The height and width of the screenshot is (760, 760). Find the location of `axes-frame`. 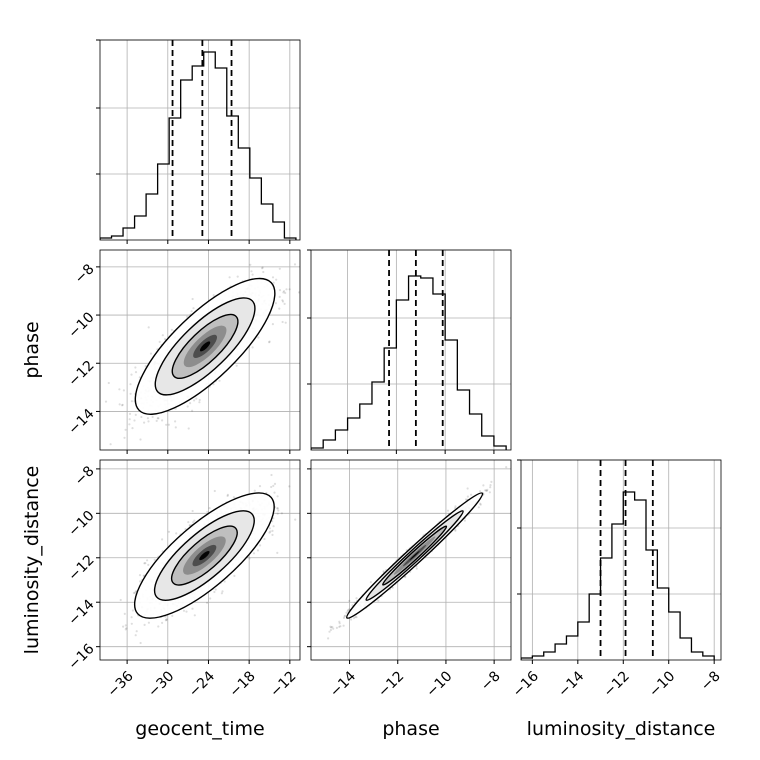

axes-frame is located at coordinates (200, 560).